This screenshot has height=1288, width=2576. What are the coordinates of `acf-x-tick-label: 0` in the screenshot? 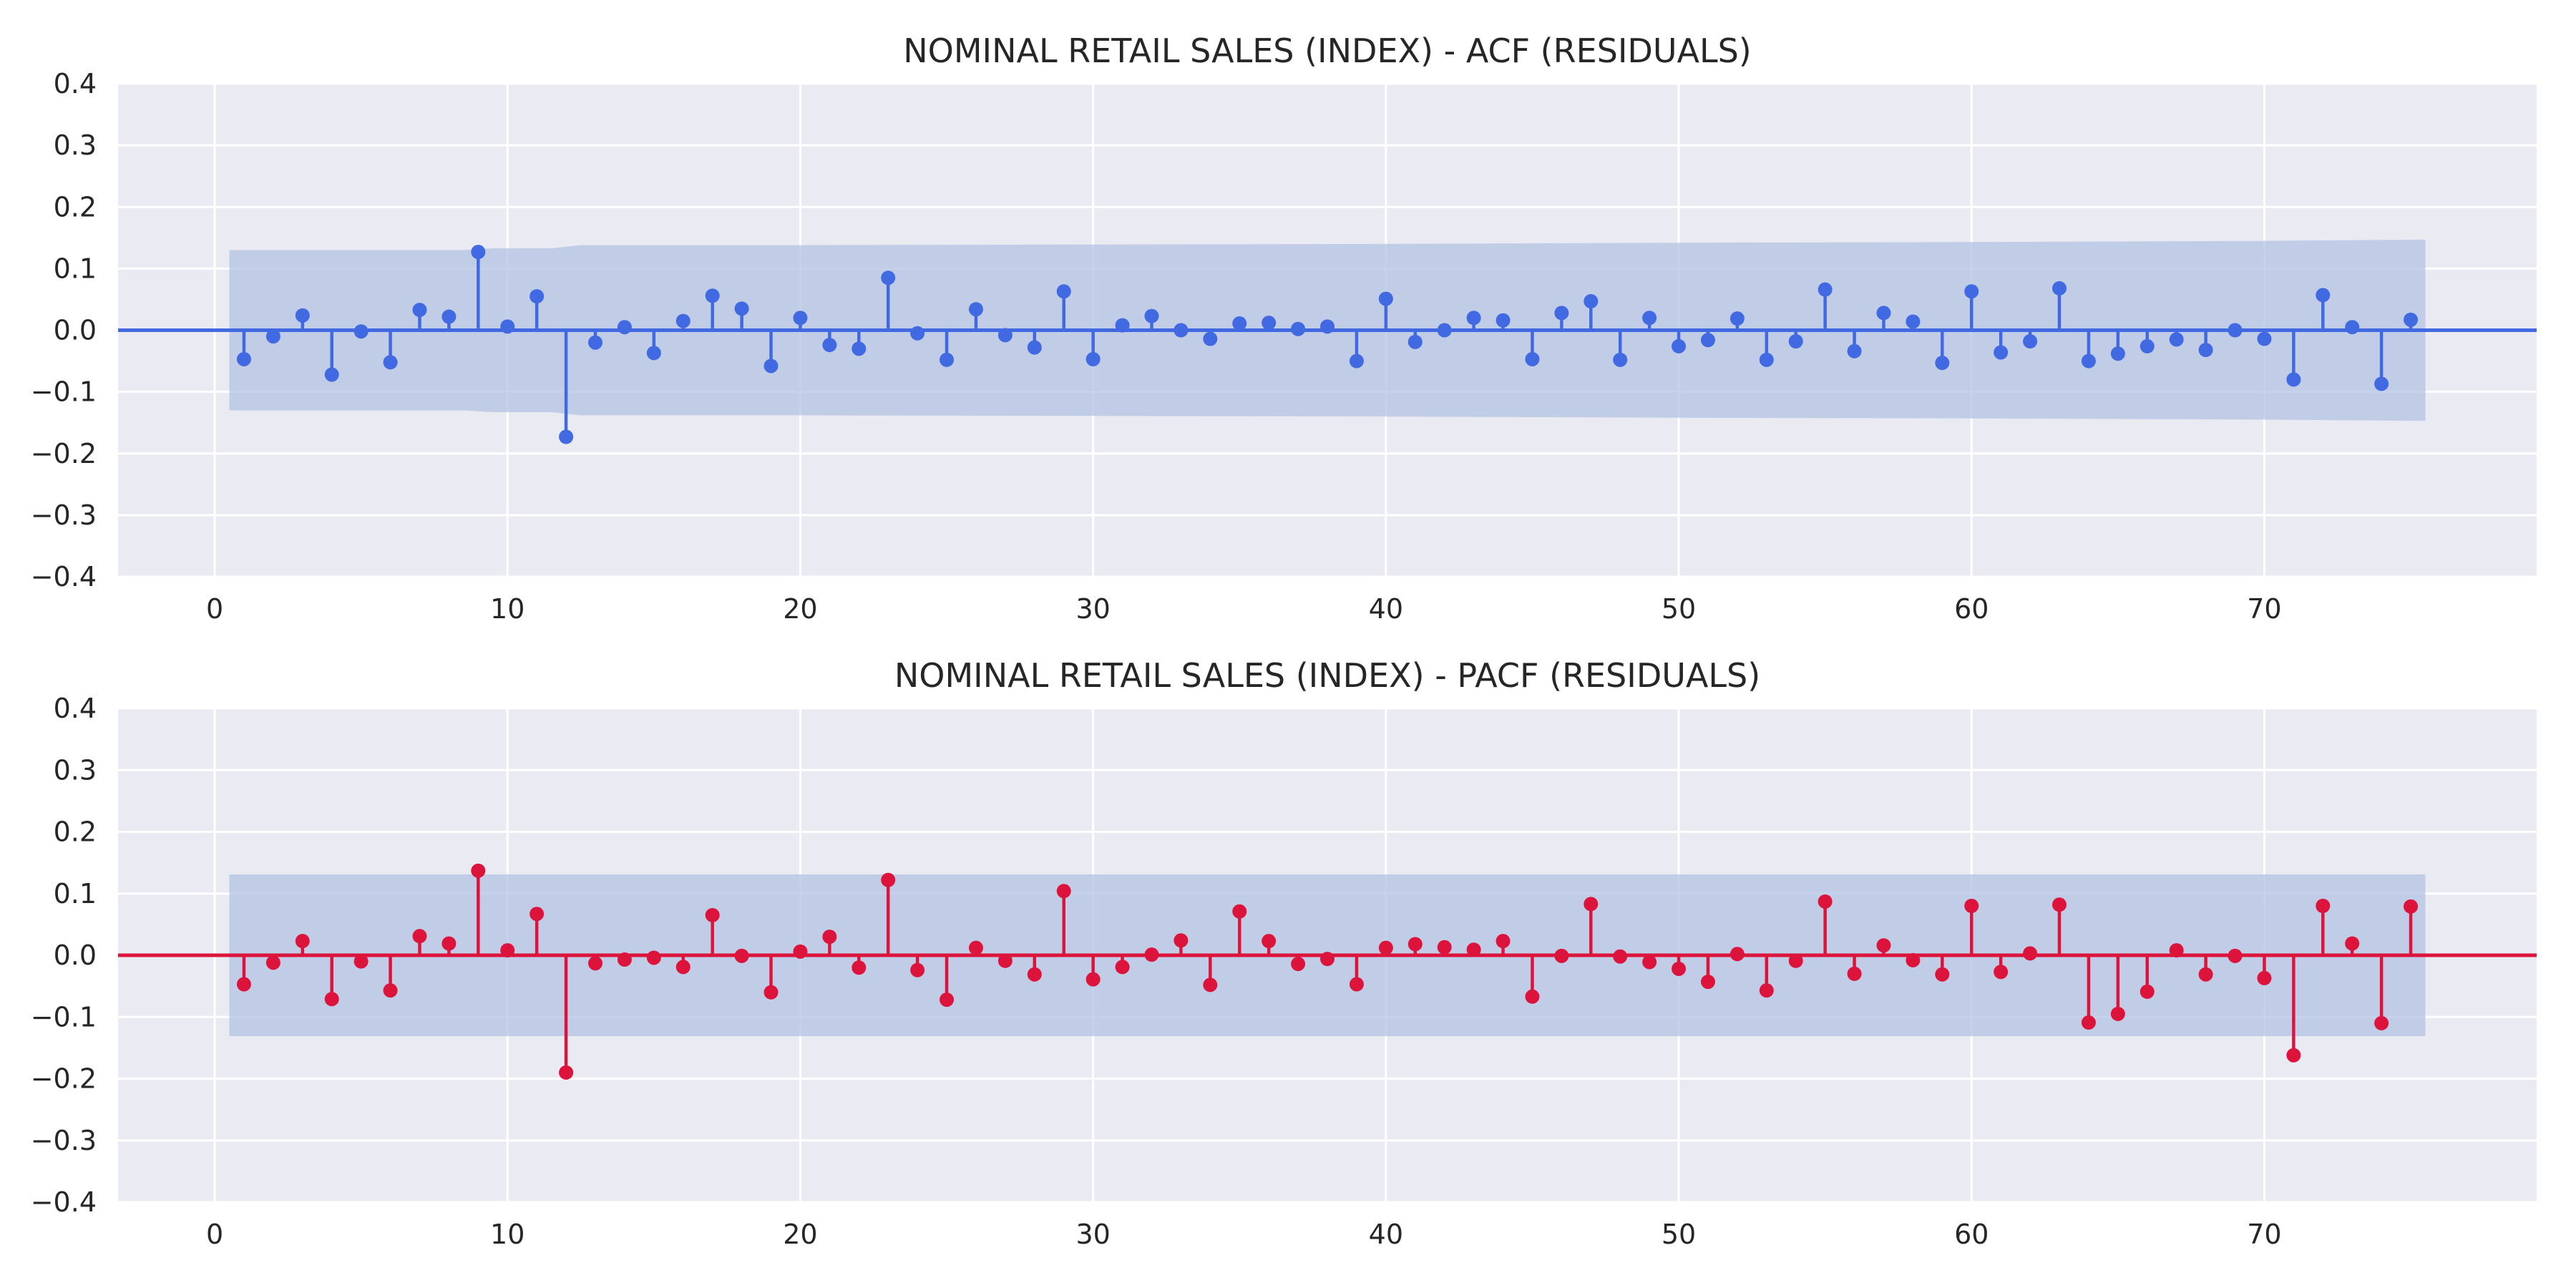 It's located at (214, 609).